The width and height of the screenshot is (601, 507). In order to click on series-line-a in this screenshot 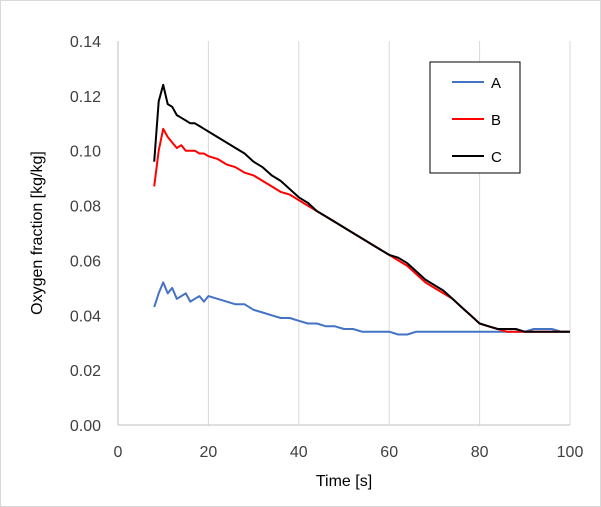, I will do `click(361, 308)`.